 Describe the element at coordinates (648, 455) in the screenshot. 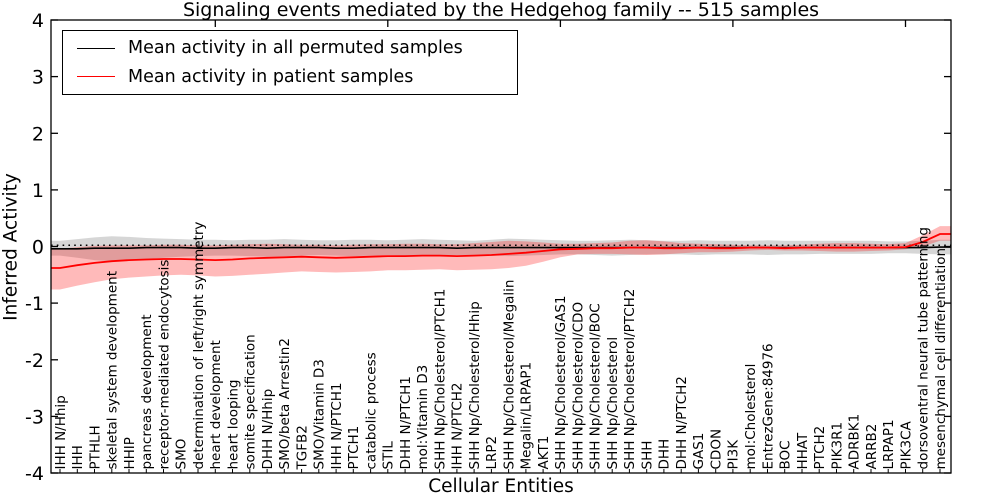

I see `x-category-label: SHH` at that location.